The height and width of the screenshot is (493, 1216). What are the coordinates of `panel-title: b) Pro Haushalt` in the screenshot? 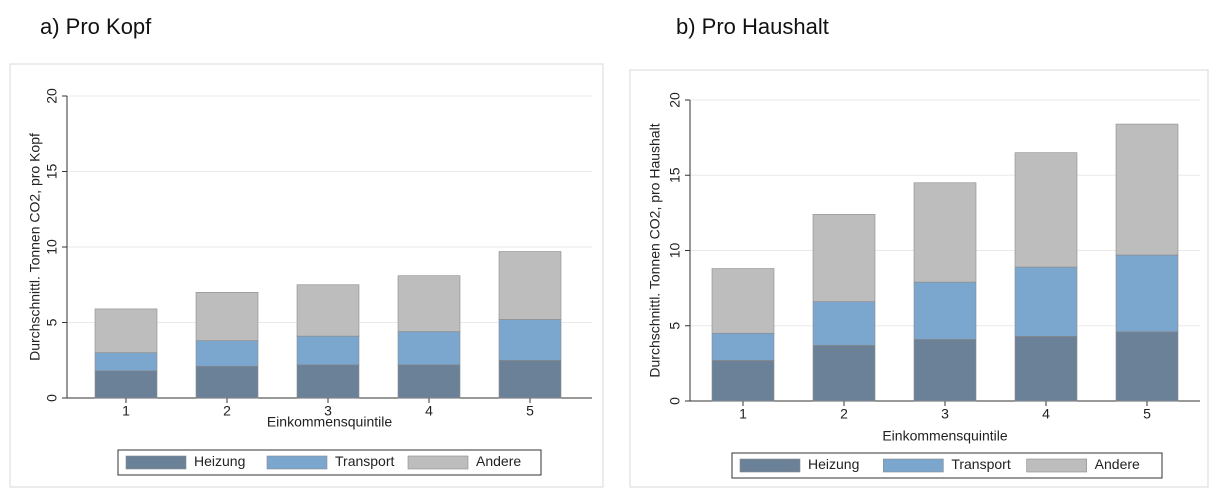 It's located at (752, 26).